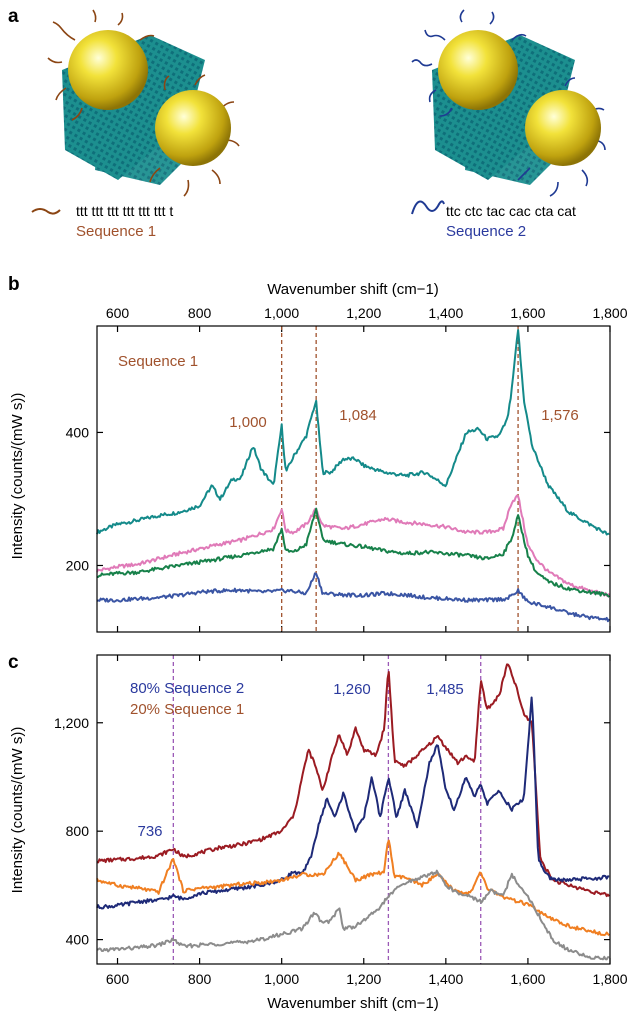  What do you see at coordinates (116, 231) in the screenshot?
I see `sequence-1-name: Sequence 1` at bounding box center [116, 231].